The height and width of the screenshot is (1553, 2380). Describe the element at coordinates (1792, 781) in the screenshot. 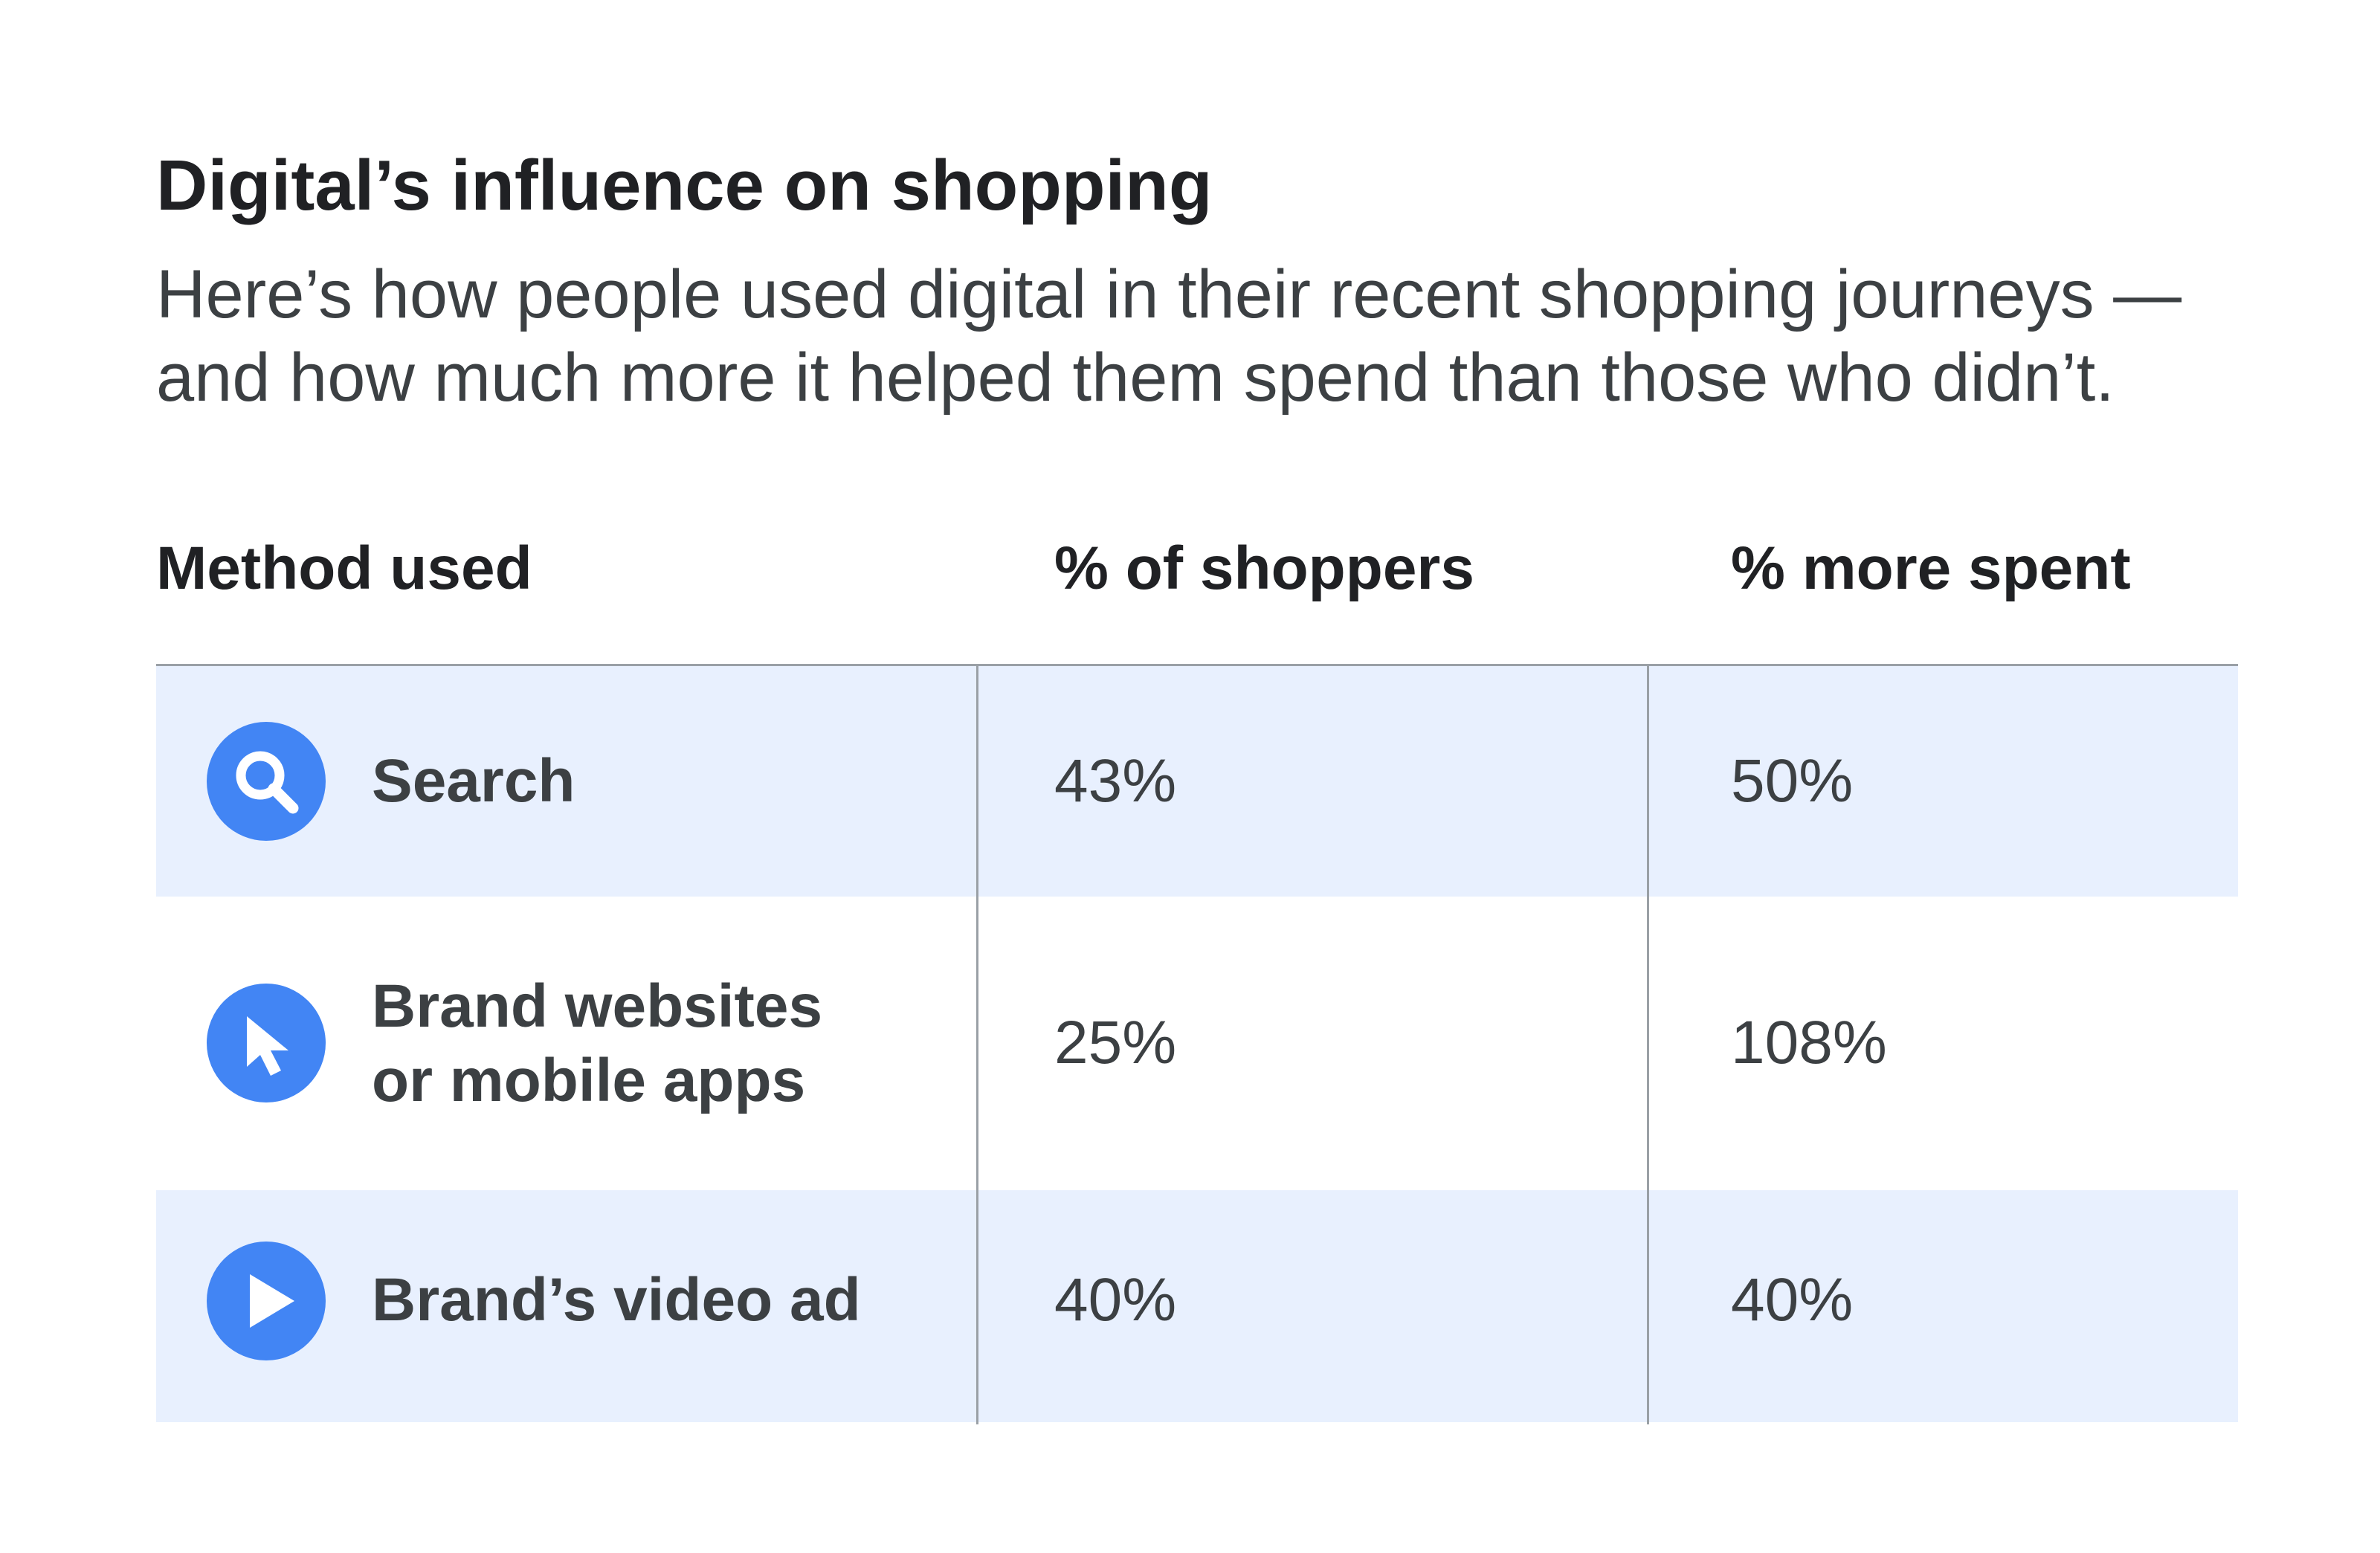

I see `more-spent-value: 50%` at that location.